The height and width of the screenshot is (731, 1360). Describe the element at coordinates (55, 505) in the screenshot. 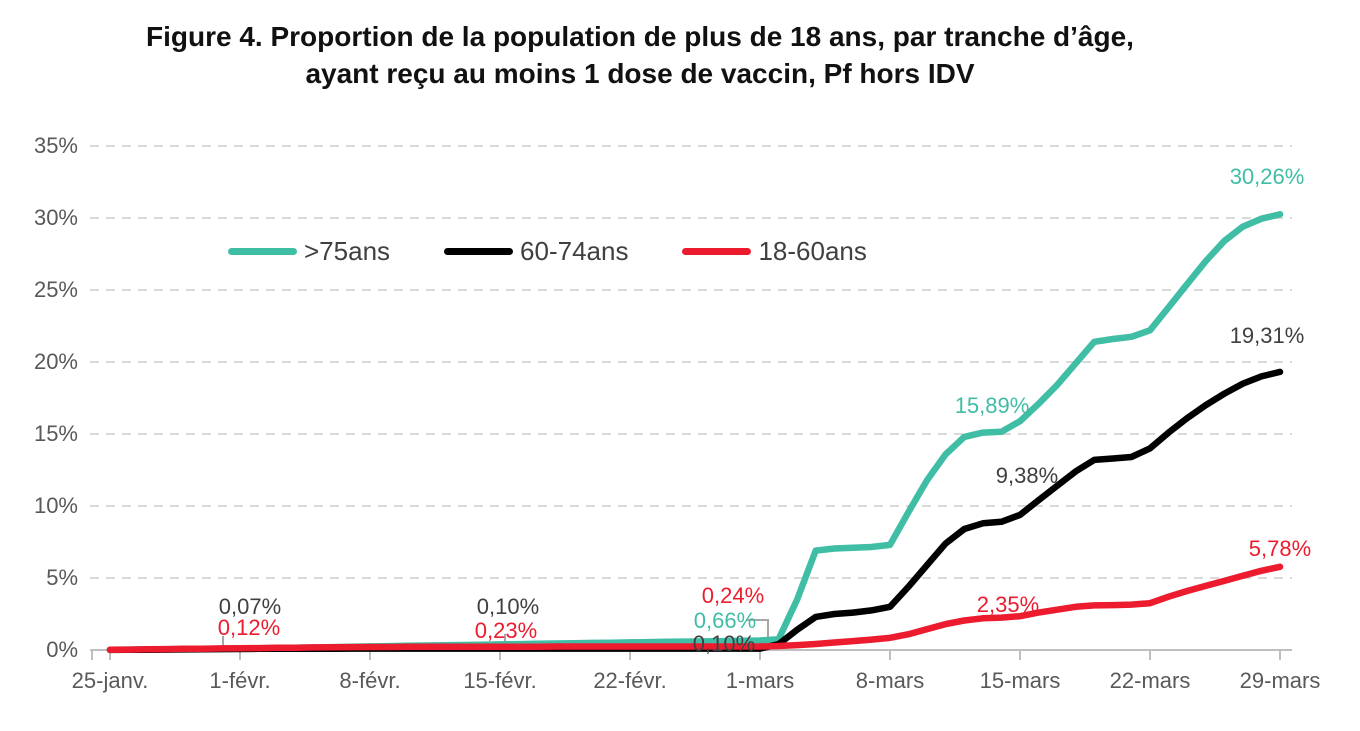

I see `y-tick-label: 10%` at that location.